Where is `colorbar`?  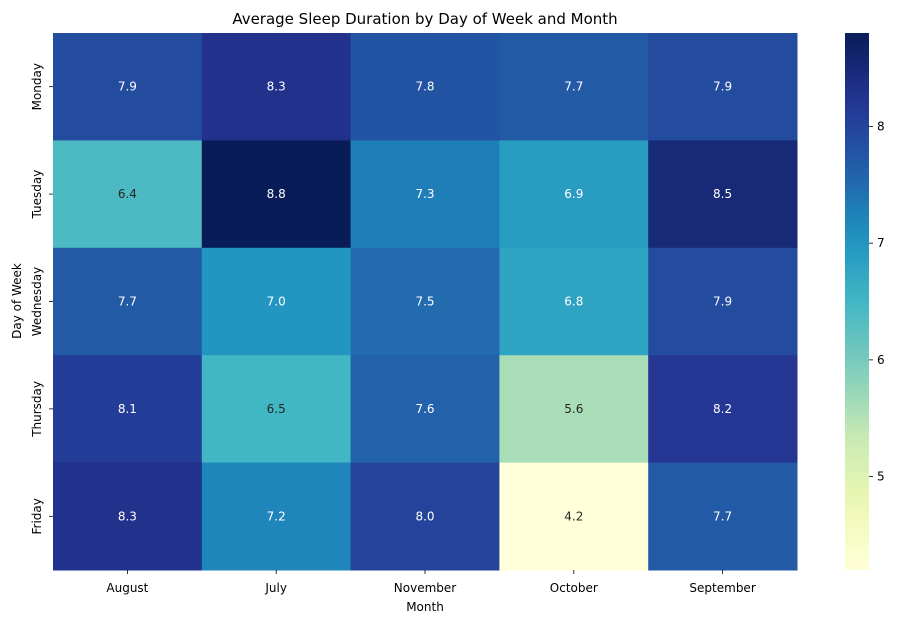 colorbar is located at coordinates (857, 301).